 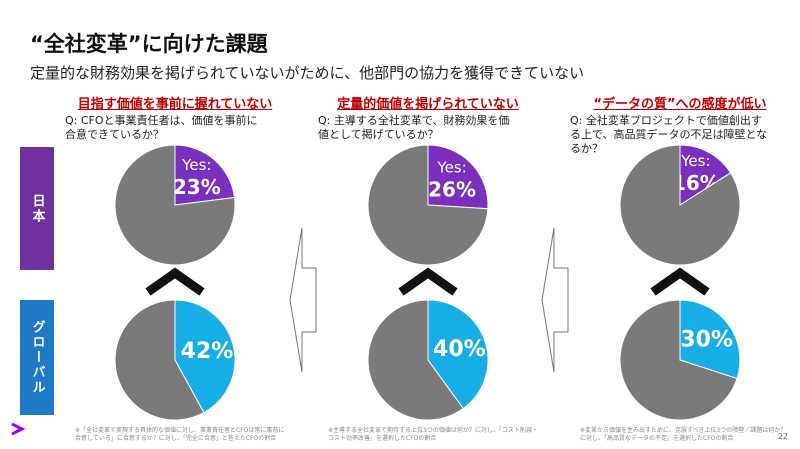 I want to click on value-label: 23%, so click(x=197, y=187).